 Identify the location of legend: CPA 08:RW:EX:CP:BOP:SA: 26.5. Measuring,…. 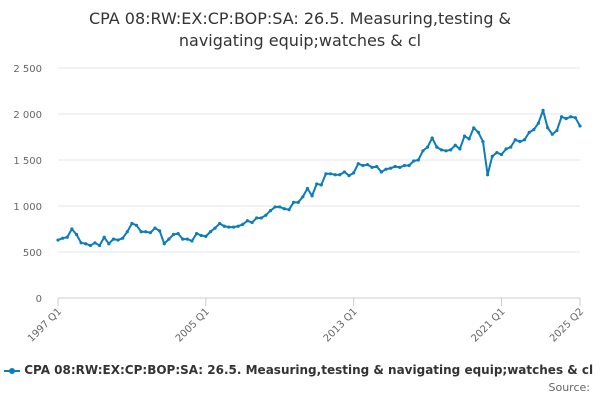
(302, 371).